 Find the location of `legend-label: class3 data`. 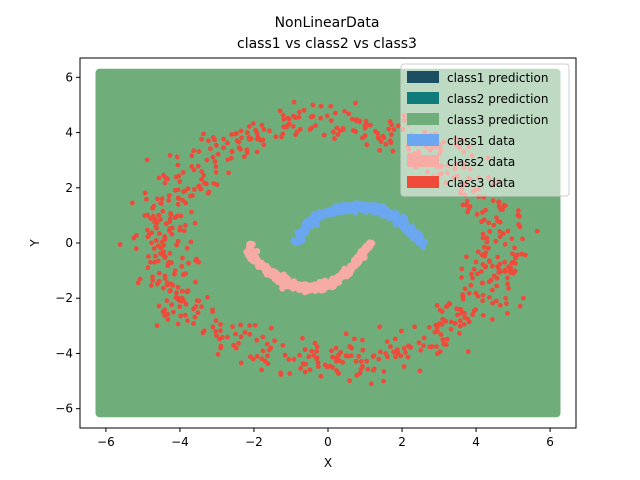

legend-label: class3 data is located at coordinates (481, 183).